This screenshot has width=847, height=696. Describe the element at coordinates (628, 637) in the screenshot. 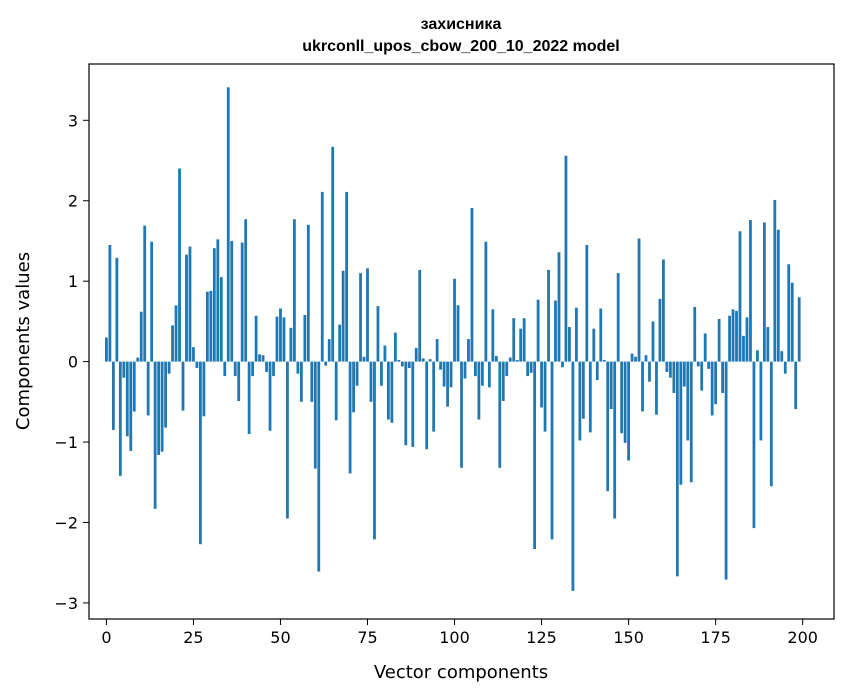

I see `x-tick-label: 150` at that location.